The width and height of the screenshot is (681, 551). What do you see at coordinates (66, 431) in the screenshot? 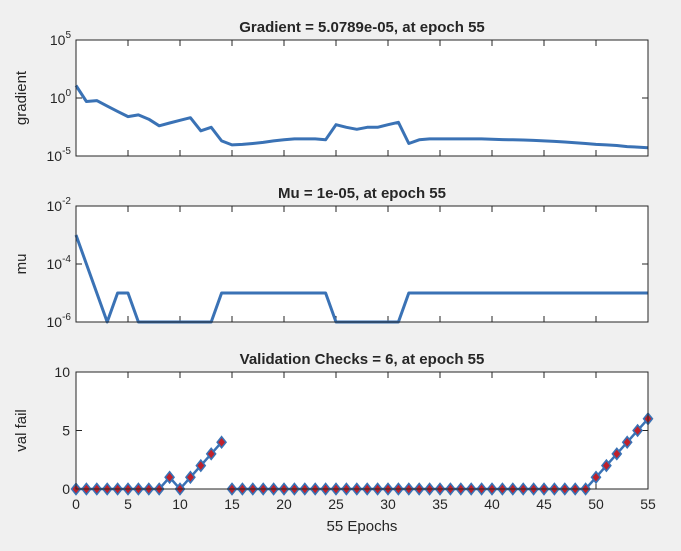
I see `y-tick-label: 5` at bounding box center [66, 431].